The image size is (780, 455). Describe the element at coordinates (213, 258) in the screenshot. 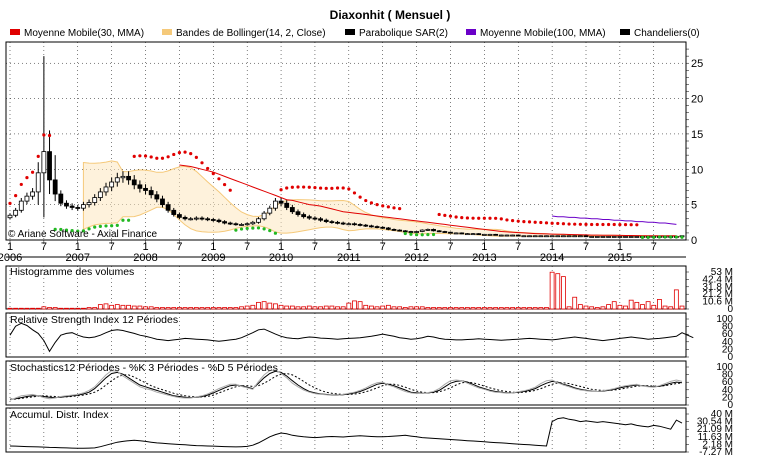

I see `year-label: 2009` at that location.